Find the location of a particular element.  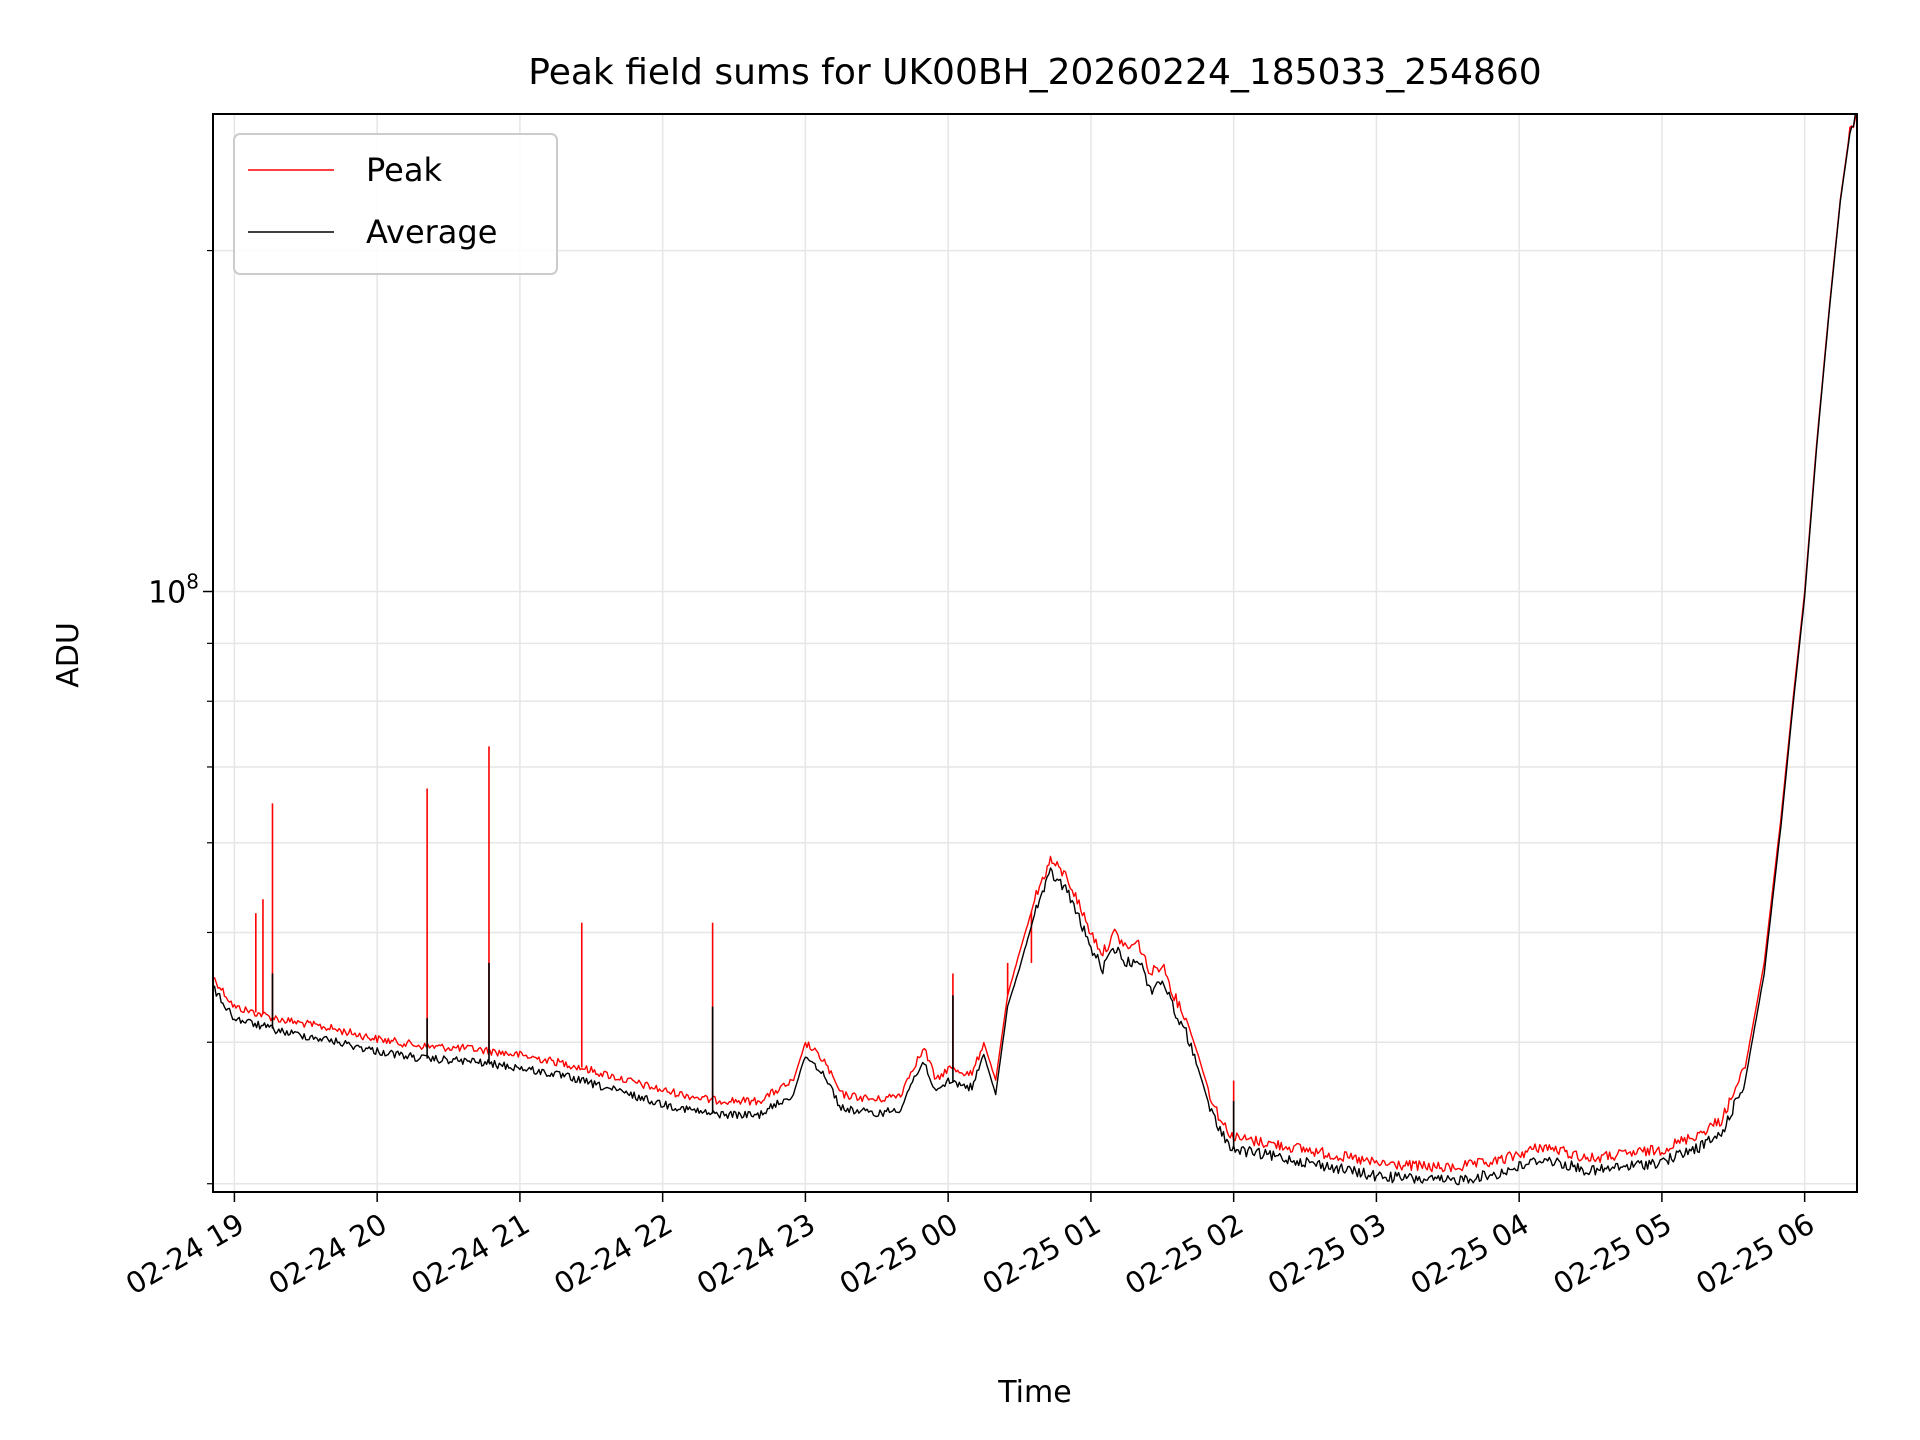

y-axis: 108 is located at coordinates (180, 717).